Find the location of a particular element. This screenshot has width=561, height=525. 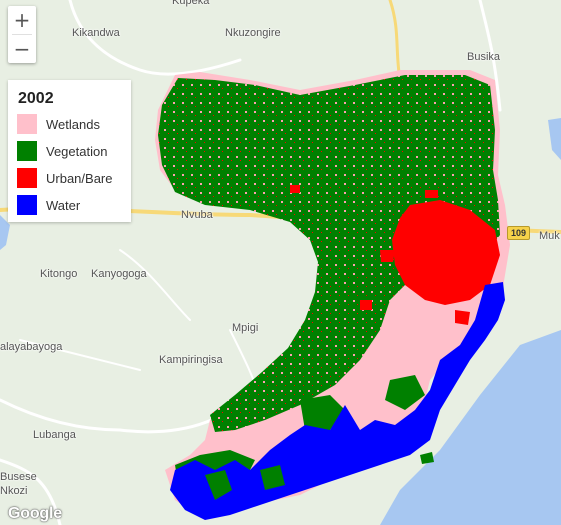

place-label-alayabayoga: alayabayoga is located at coordinates (31, 347).